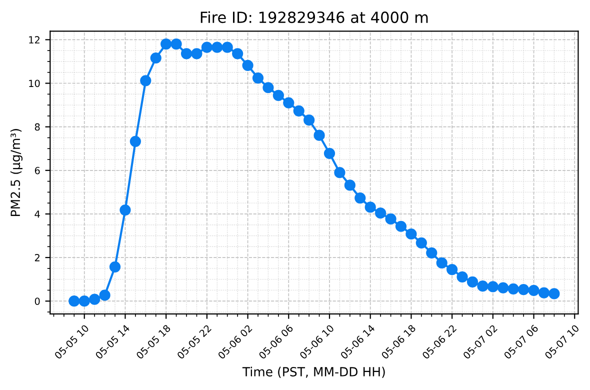 The width and height of the screenshot is (590, 390). What do you see at coordinates (16, 172) in the screenshot?
I see `y-axis-title: PM2.5 (µg/m³)` at bounding box center [16, 172].